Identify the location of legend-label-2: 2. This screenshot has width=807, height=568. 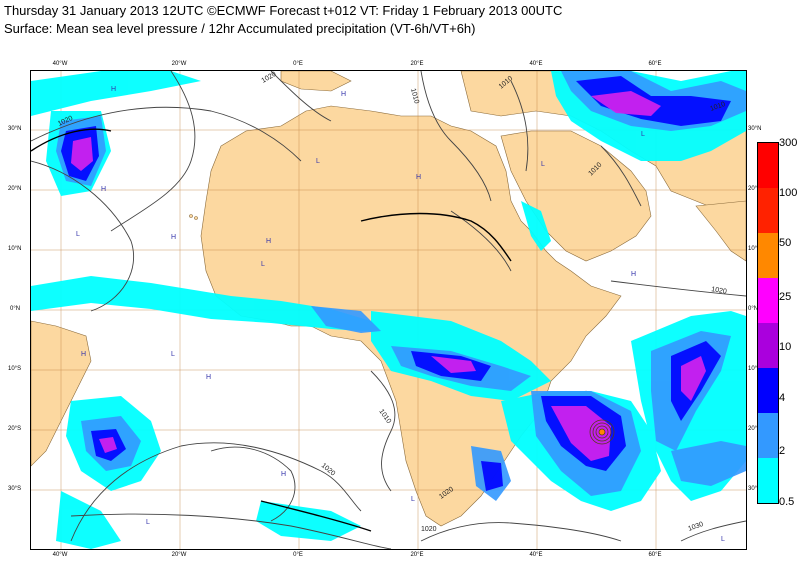
(782, 451).